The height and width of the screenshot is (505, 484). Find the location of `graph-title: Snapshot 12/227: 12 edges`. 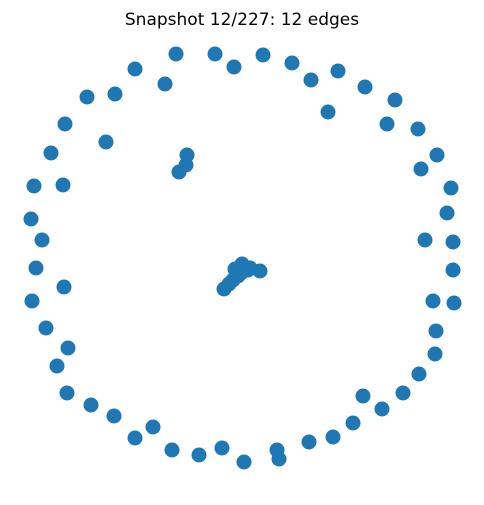

graph-title: Snapshot 12/227: 12 edges is located at coordinates (242, 20).